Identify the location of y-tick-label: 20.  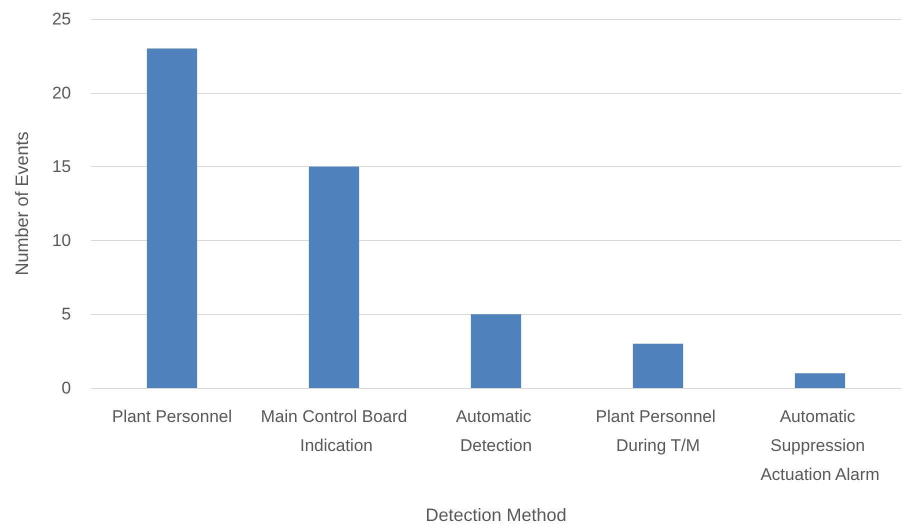
(61, 92).